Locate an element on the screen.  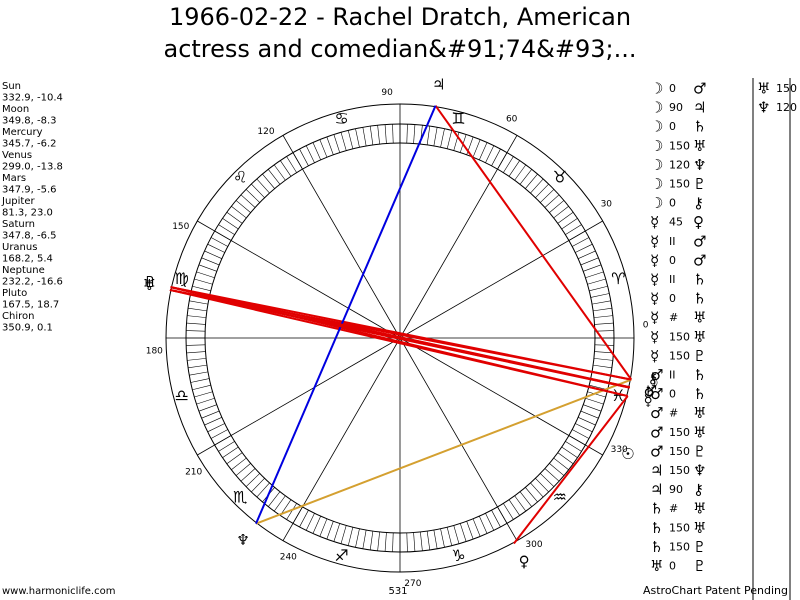
aspect-planet: ♀ is located at coordinates (698, 222).